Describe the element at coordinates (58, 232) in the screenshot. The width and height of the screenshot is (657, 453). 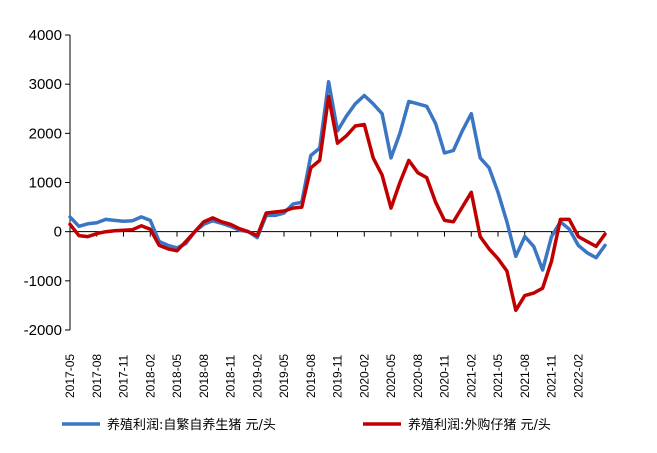
I see `y-tick-label: 0` at that location.